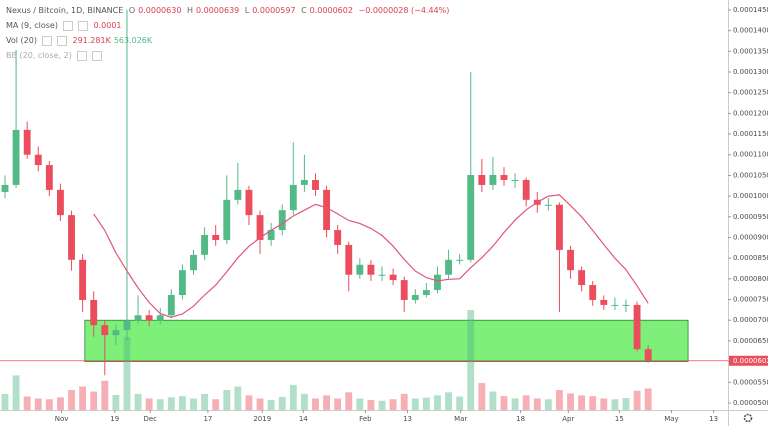 This screenshot has width=768, height=426. Describe the element at coordinates (81, 55) in the screenshot. I see `bb-settings` at that location.